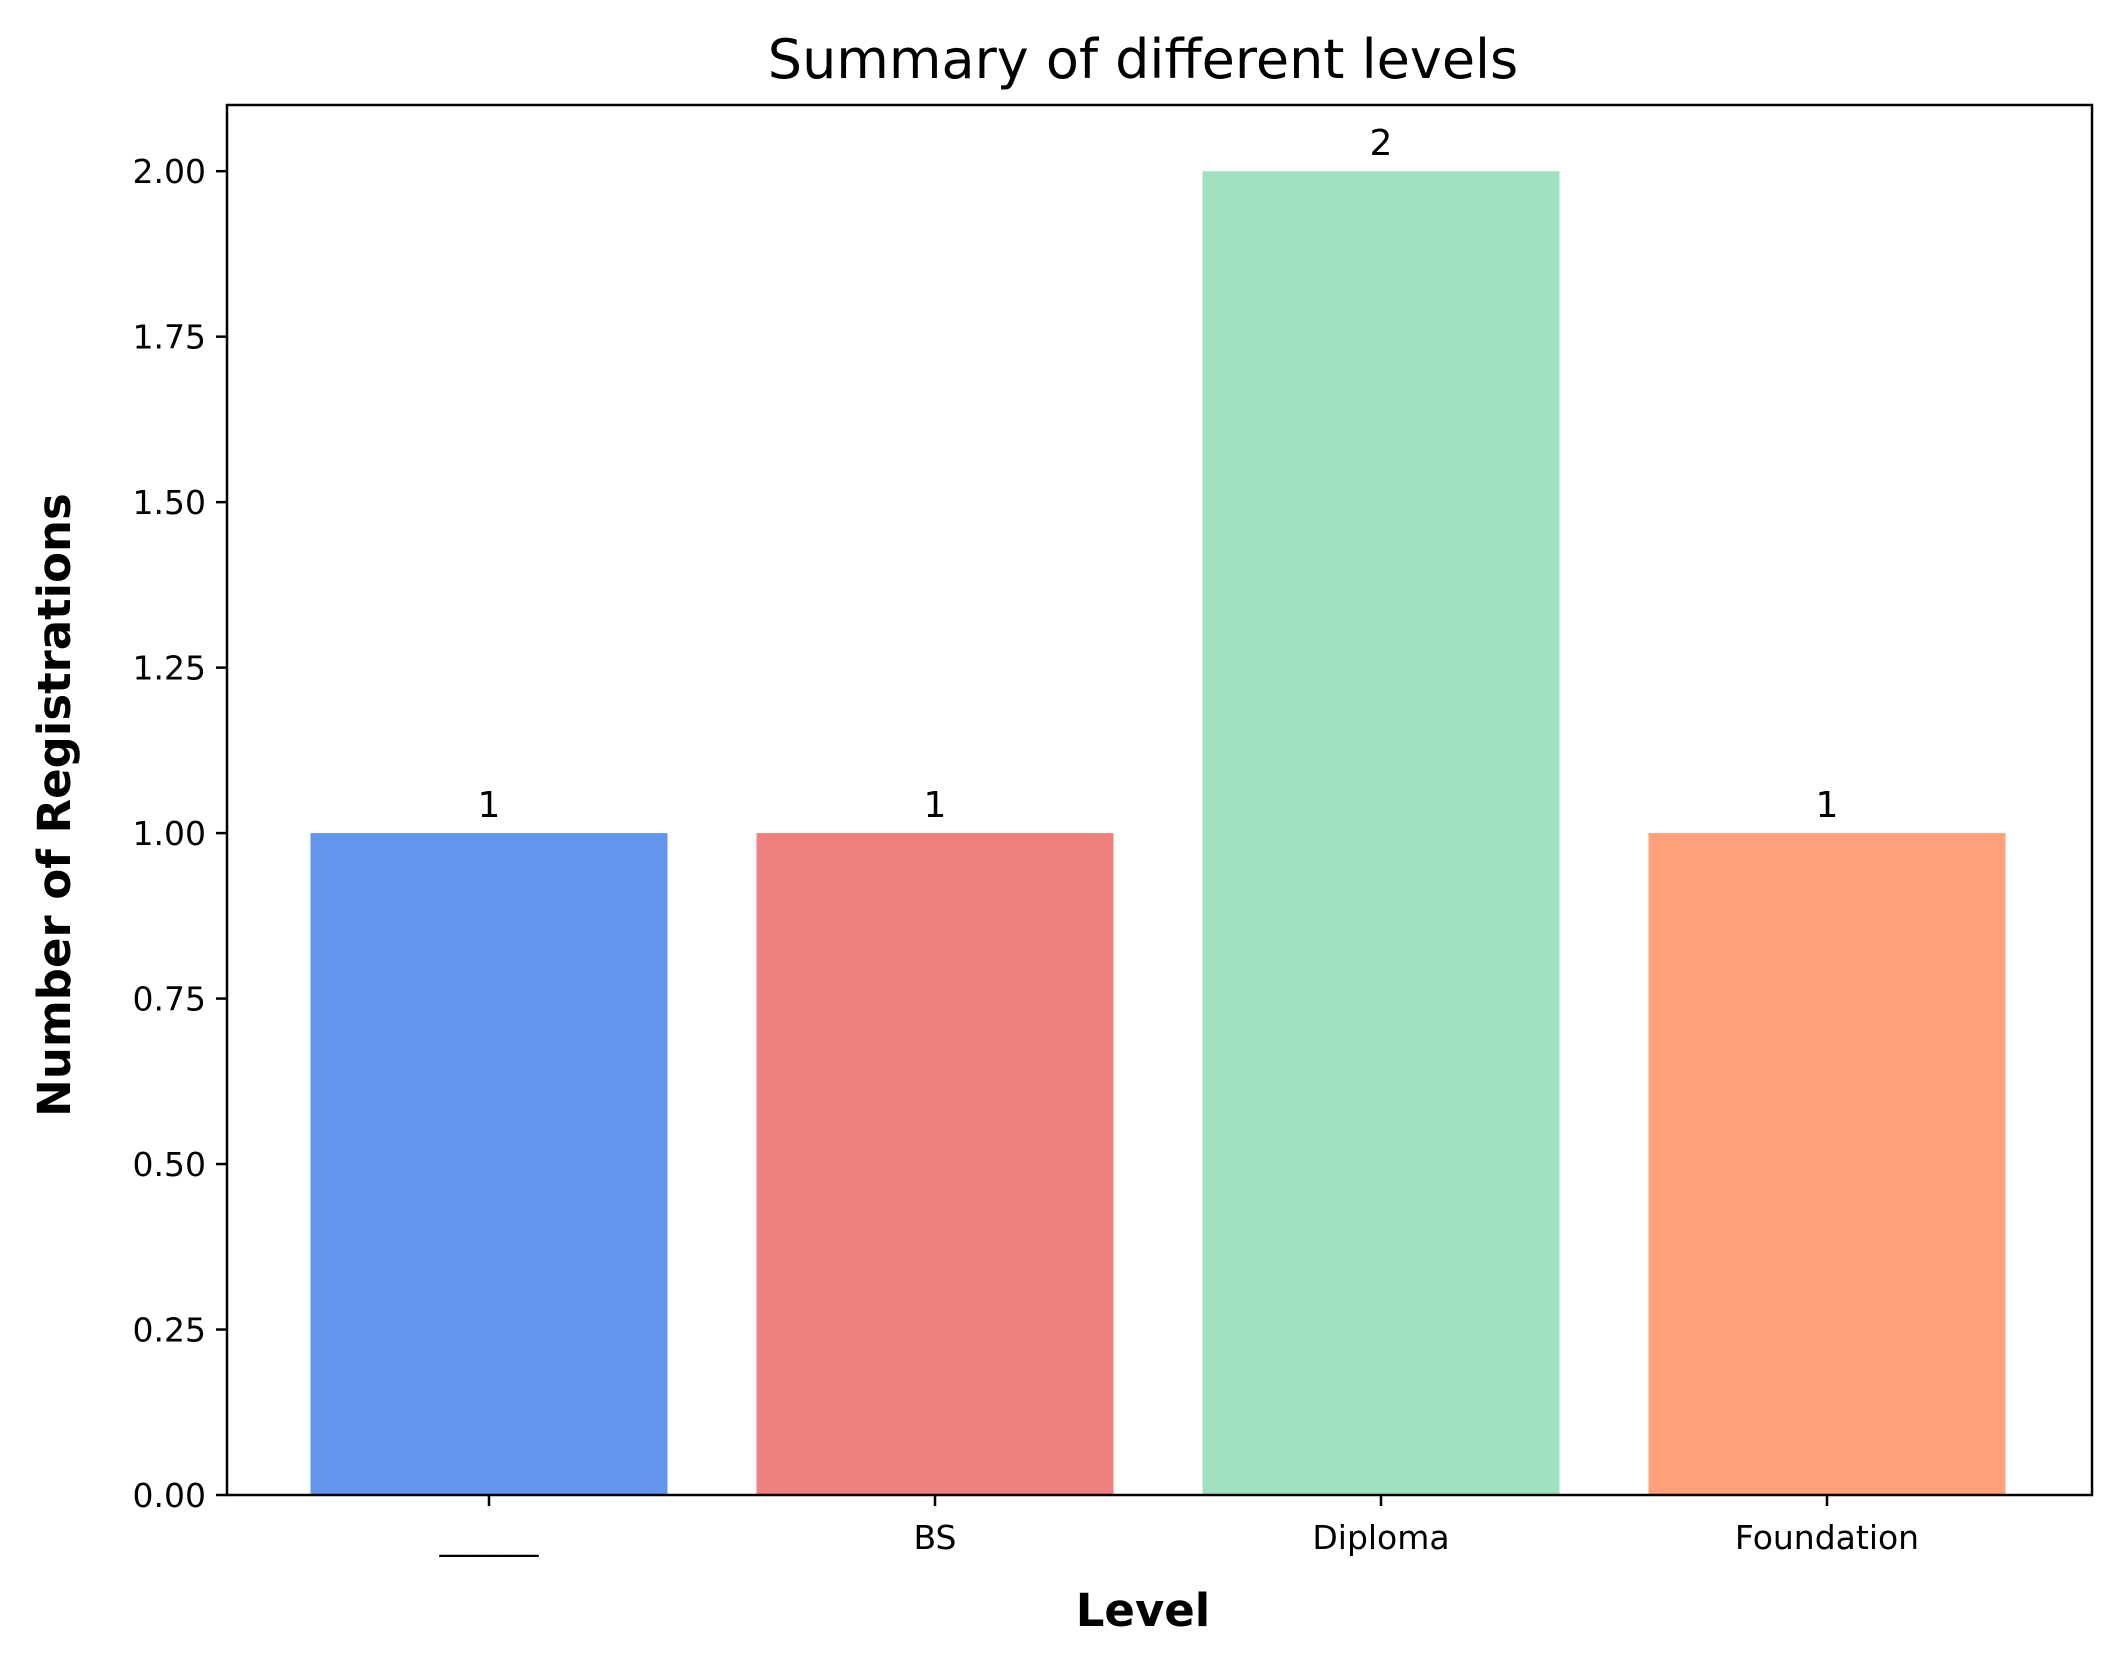  What do you see at coordinates (1827, 1537) in the screenshot?
I see `x-tick-label-3: Foundation` at bounding box center [1827, 1537].